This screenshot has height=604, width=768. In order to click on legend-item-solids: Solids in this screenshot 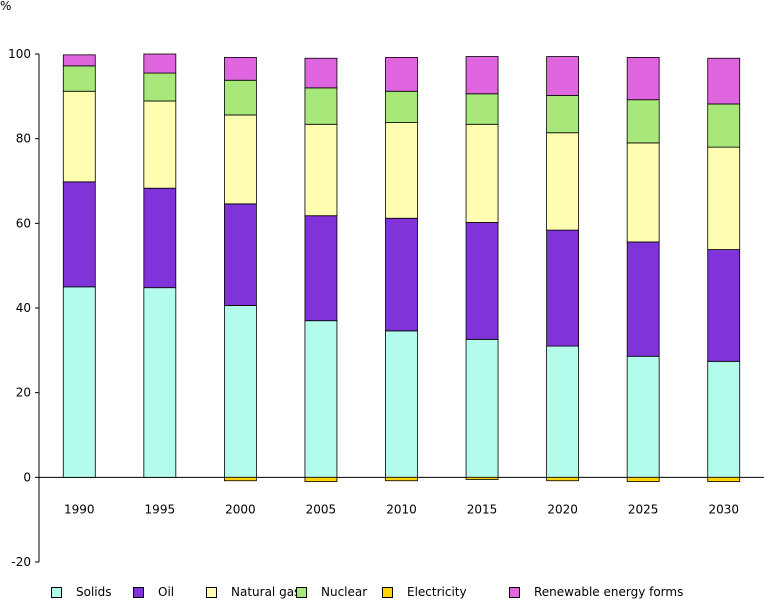, I will do `click(81, 592)`.